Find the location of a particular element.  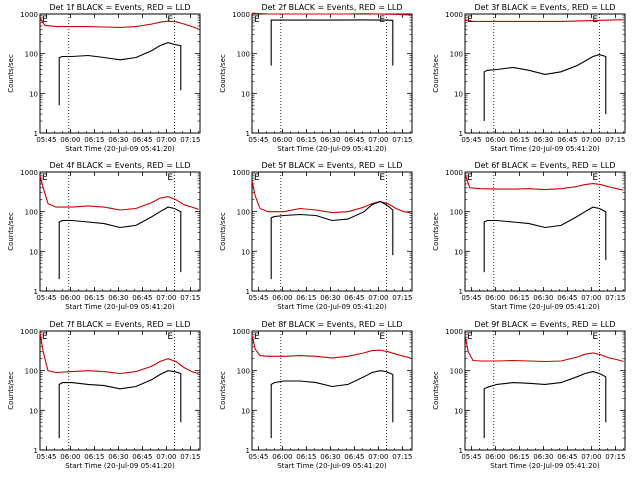

panel-title: Det 6f BLACK = Events, RED = LLD is located at coordinates (544, 165).